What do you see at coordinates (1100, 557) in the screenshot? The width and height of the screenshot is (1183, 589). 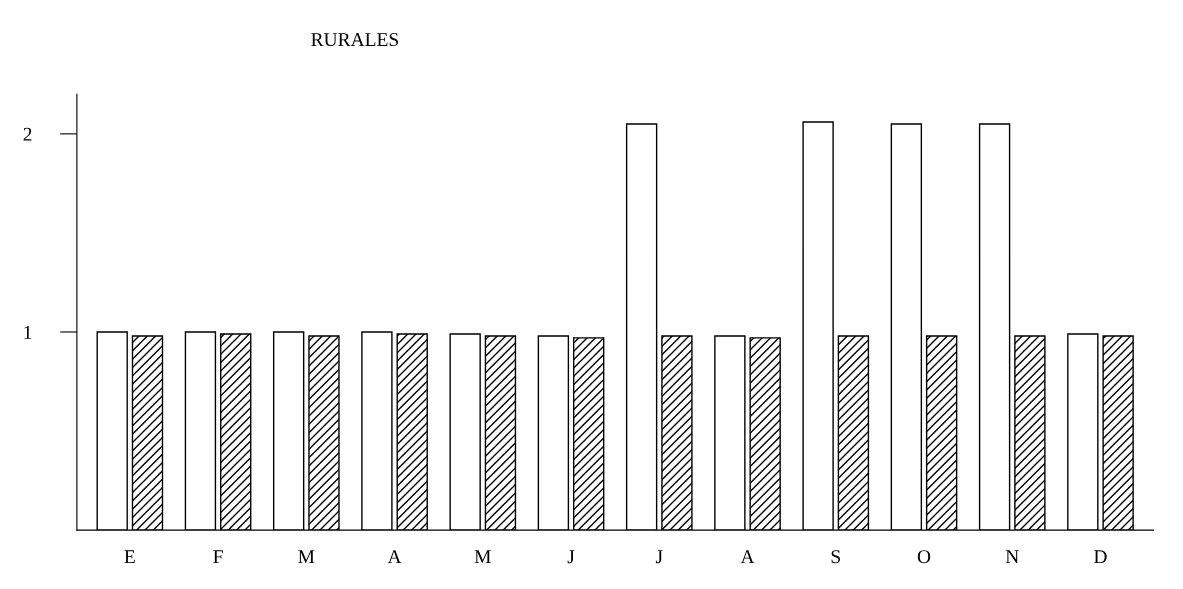 I see `x-tick-label: D` at bounding box center [1100, 557].